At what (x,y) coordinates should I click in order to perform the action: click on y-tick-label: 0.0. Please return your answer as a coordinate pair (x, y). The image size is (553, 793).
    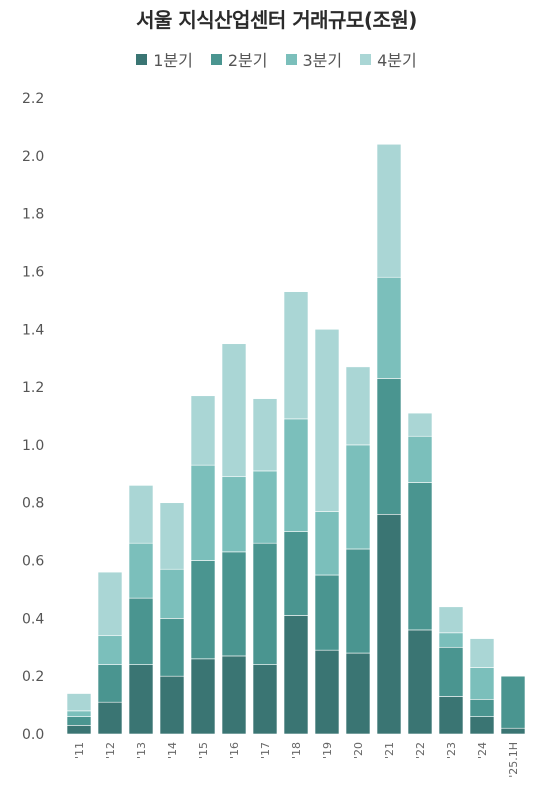
    Looking at the image, I should click on (33, 735).